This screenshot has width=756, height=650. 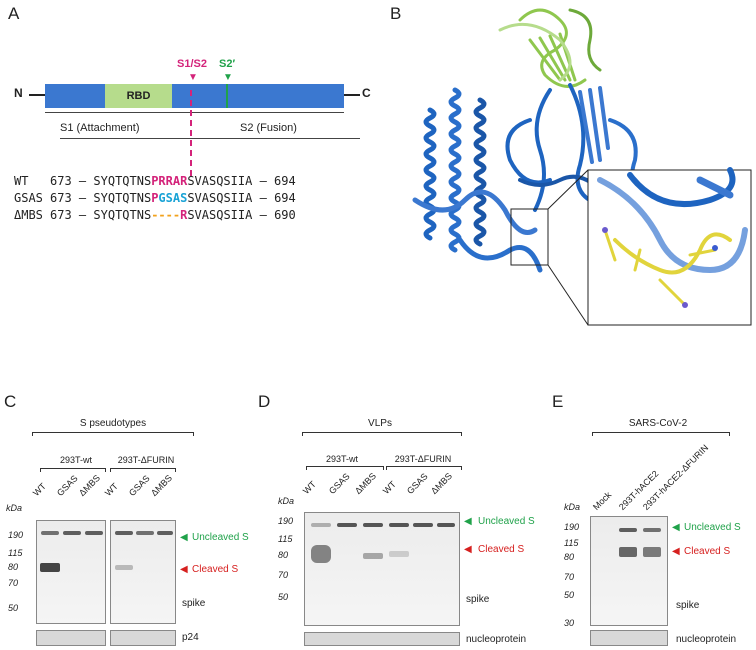 What do you see at coordinates (155, 181) in the screenshot?
I see `seq-row-wt: WT 673 – SYQTQTNSPRRARSVASQSIIA – 694` at bounding box center [155, 181].